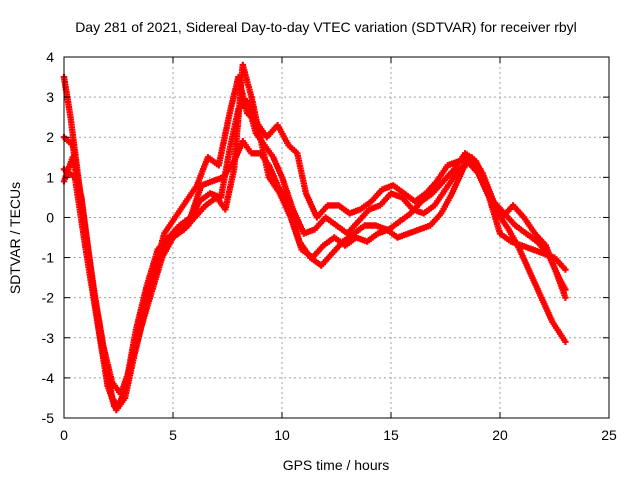 This screenshot has width=640, height=480. What do you see at coordinates (15, 238) in the screenshot?
I see `y-axis-label: SDTVAR / TECUs` at bounding box center [15, 238].